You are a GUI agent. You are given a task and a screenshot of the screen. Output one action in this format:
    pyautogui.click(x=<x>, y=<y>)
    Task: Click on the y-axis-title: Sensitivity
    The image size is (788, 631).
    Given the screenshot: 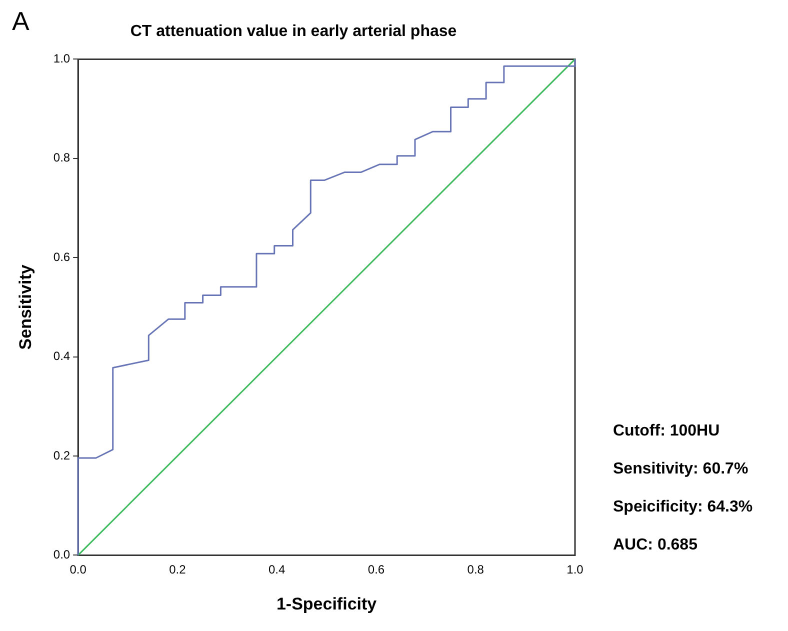 What is the action you would take?
    pyautogui.click(x=25, y=307)
    